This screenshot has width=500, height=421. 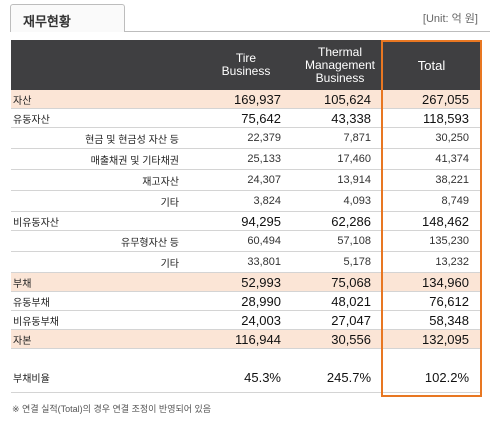 What do you see at coordinates (31, 379) in the screenshot?
I see `row-label: 부채비율` at bounding box center [31, 379].